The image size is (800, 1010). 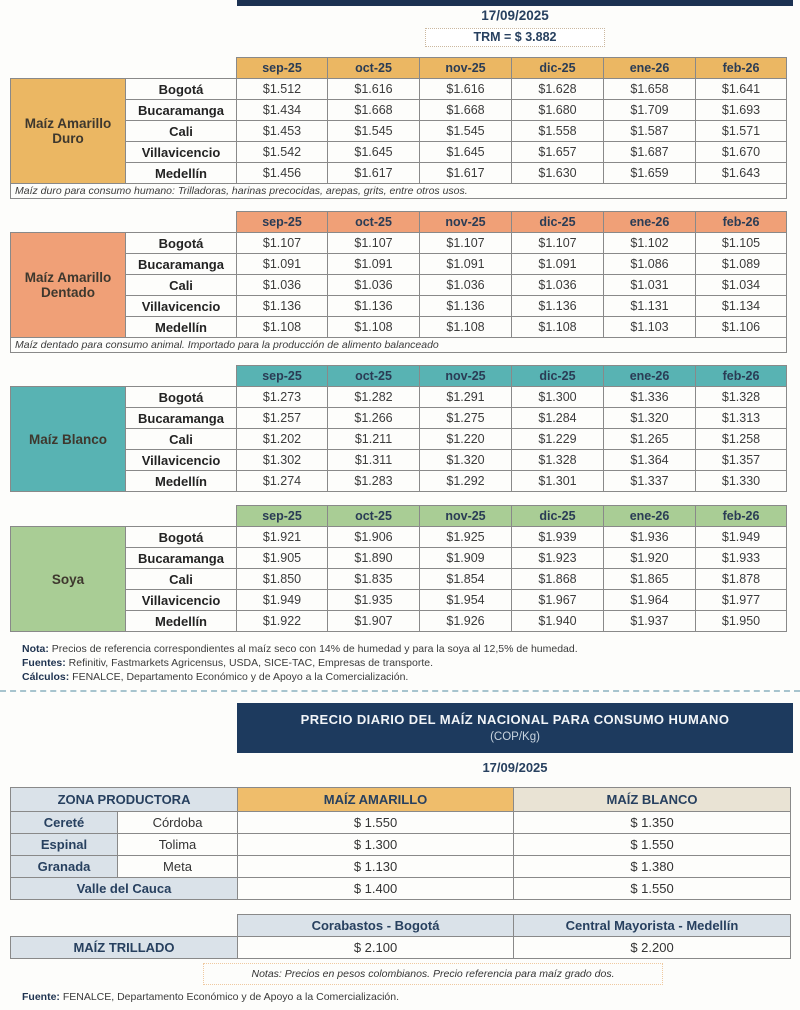 What do you see at coordinates (282, 558) in the screenshot?
I see `price-cell: $1.905` at bounding box center [282, 558].